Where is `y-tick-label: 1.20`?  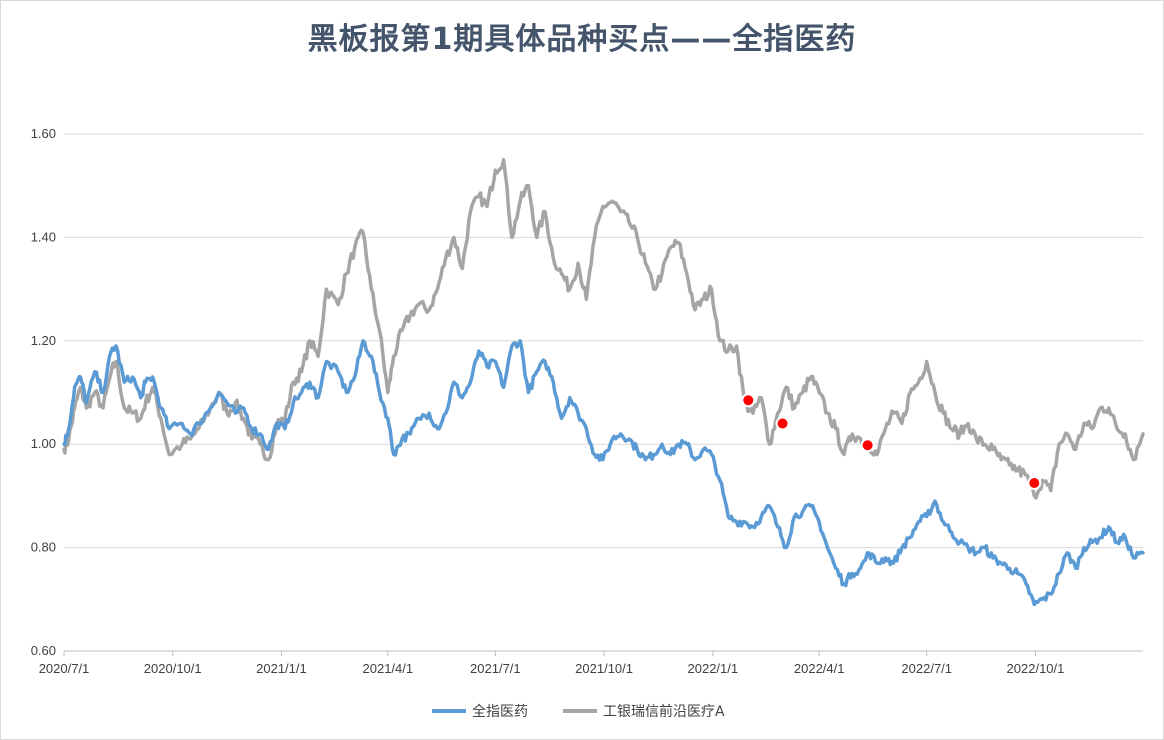 y-tick-label: 1.20 is located at coordinates (43, 340).